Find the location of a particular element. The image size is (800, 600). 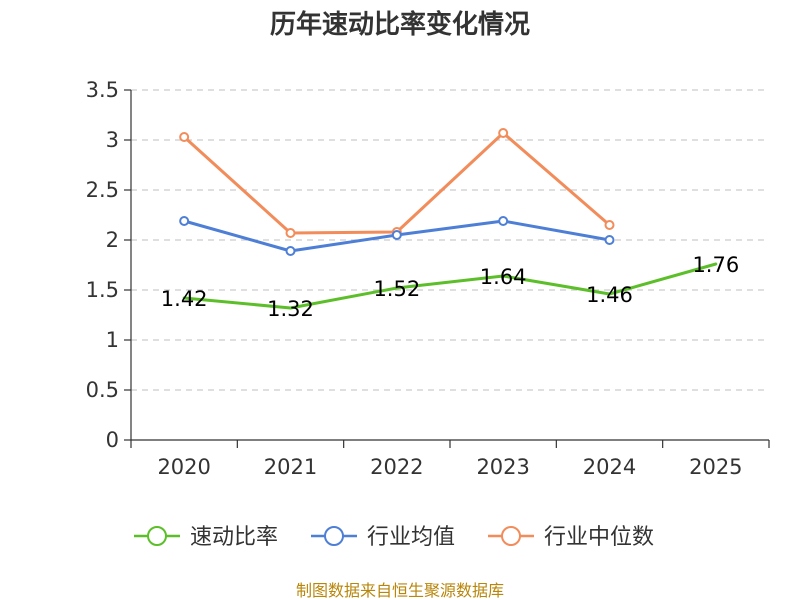

data-label: 1.42 is located at coordinates (184, 299).